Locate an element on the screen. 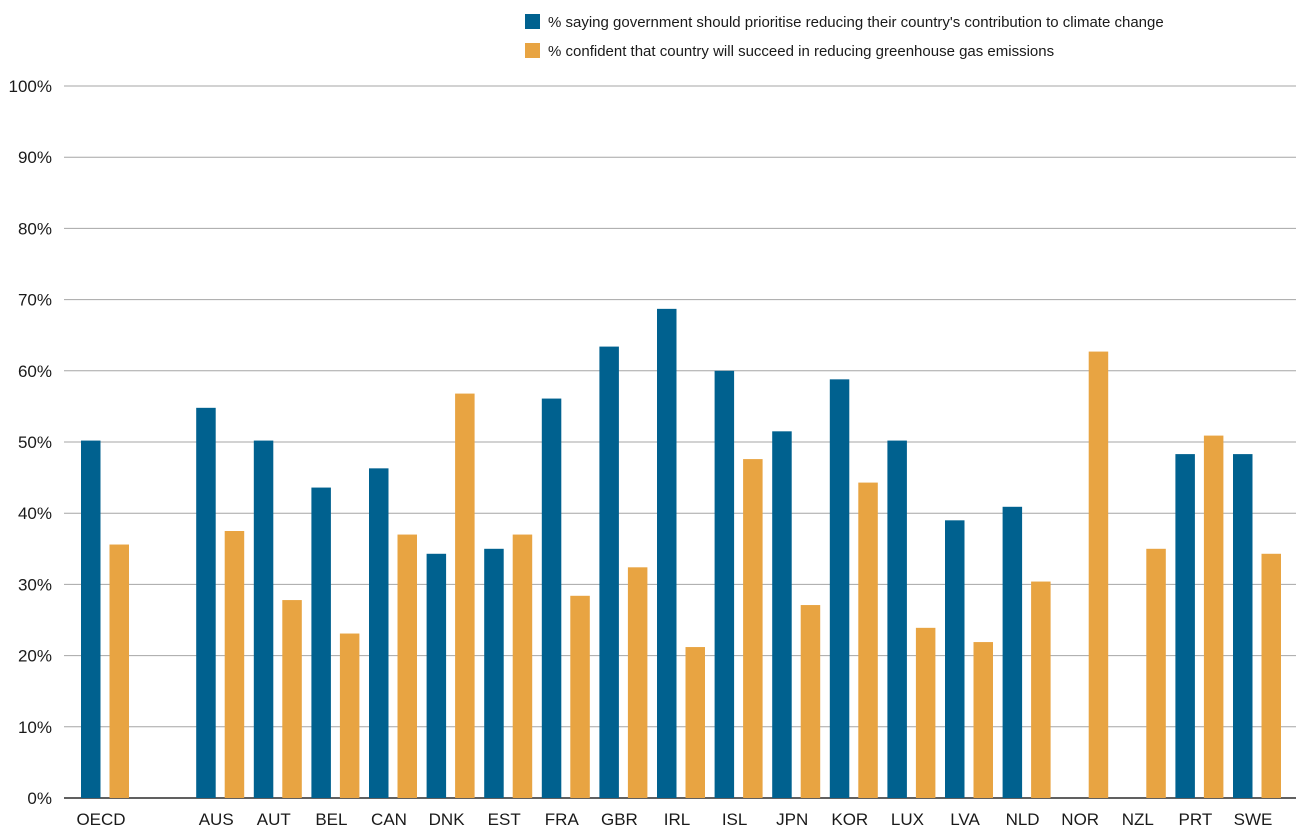  bar-series2-oecd is located at coordinates (119, 671).